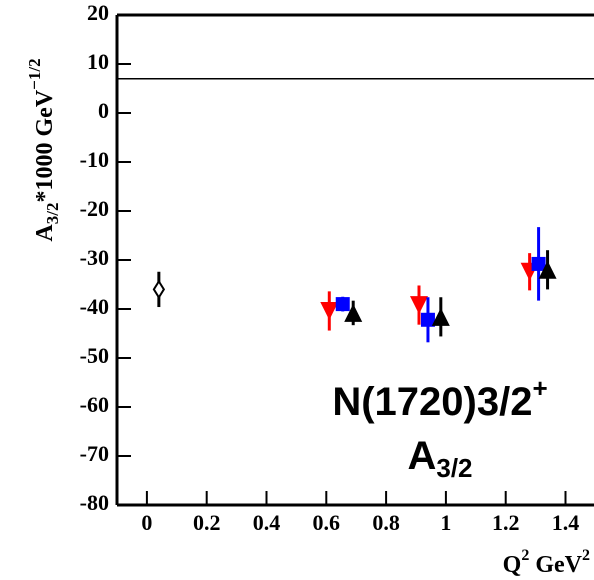  Describe the element at coordinates (94, 306) in the screenshot. I see `y-tick-label: -40` at that location.